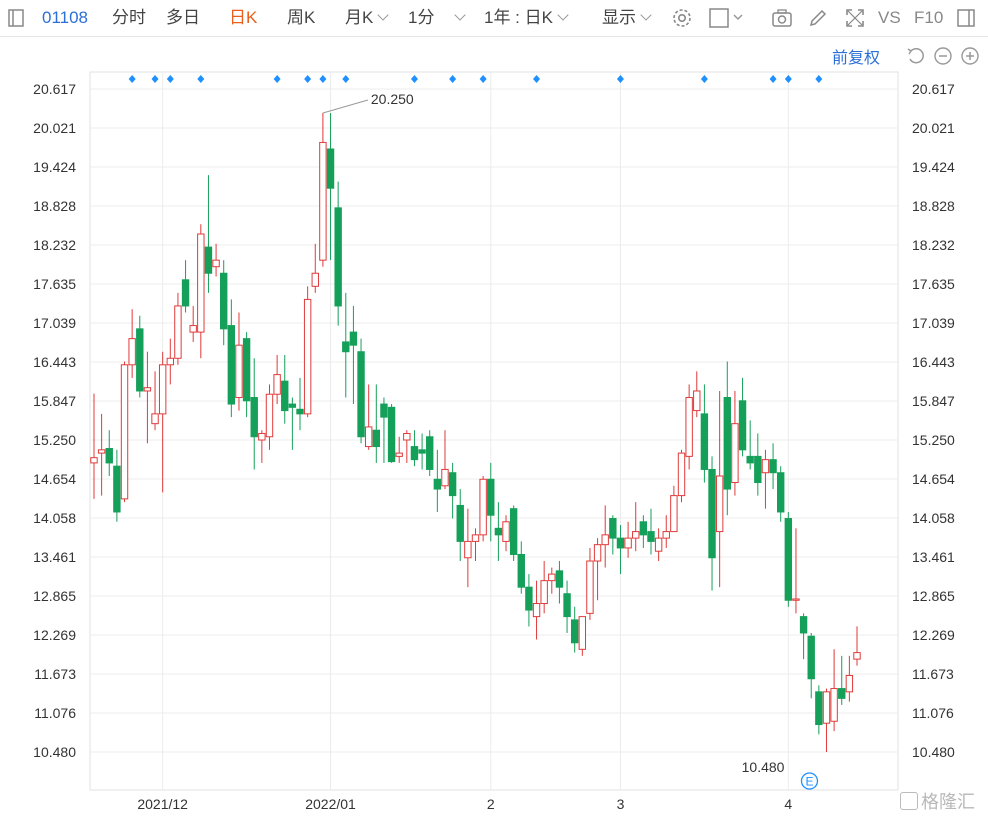 This screenshot has height=817, width=988. I want to click on event-badge: E, so click(809, 781).